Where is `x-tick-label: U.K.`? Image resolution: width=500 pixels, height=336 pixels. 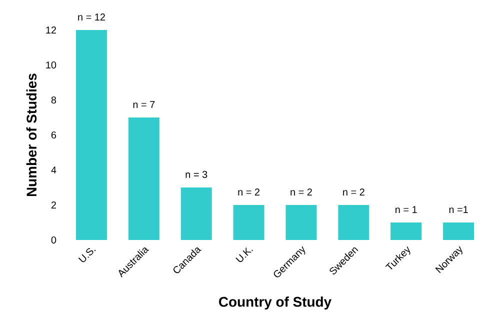 x-tick-label: U.K. is located at coordinates (244, 254).